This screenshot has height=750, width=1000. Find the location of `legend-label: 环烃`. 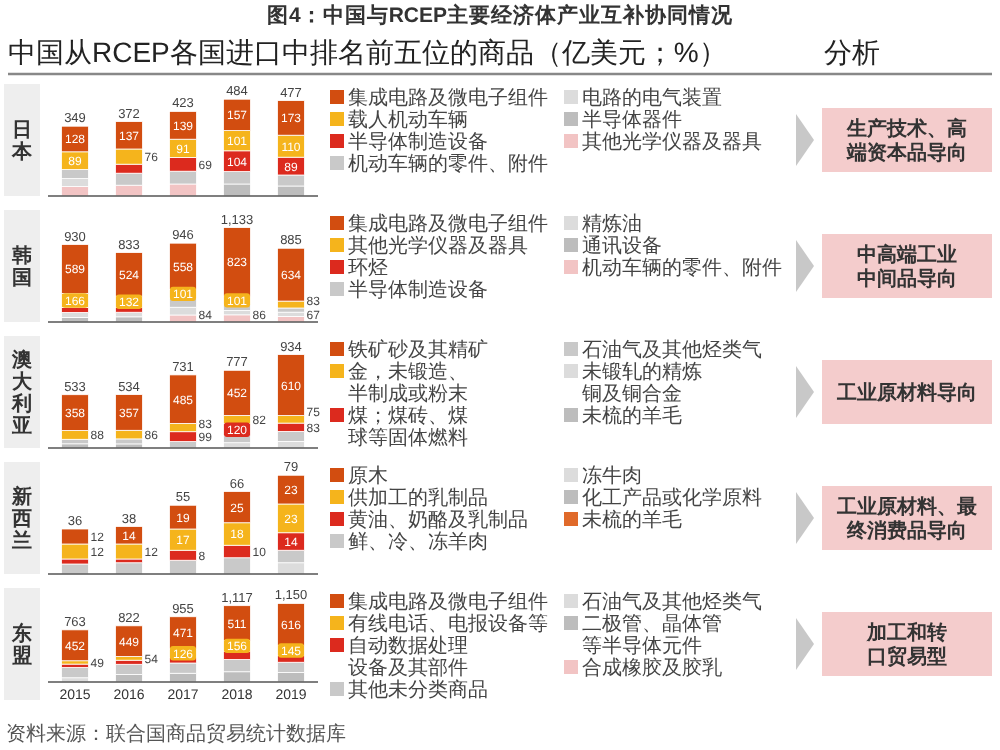

legend-label: 环烃 is located at coordinates (368, 268).